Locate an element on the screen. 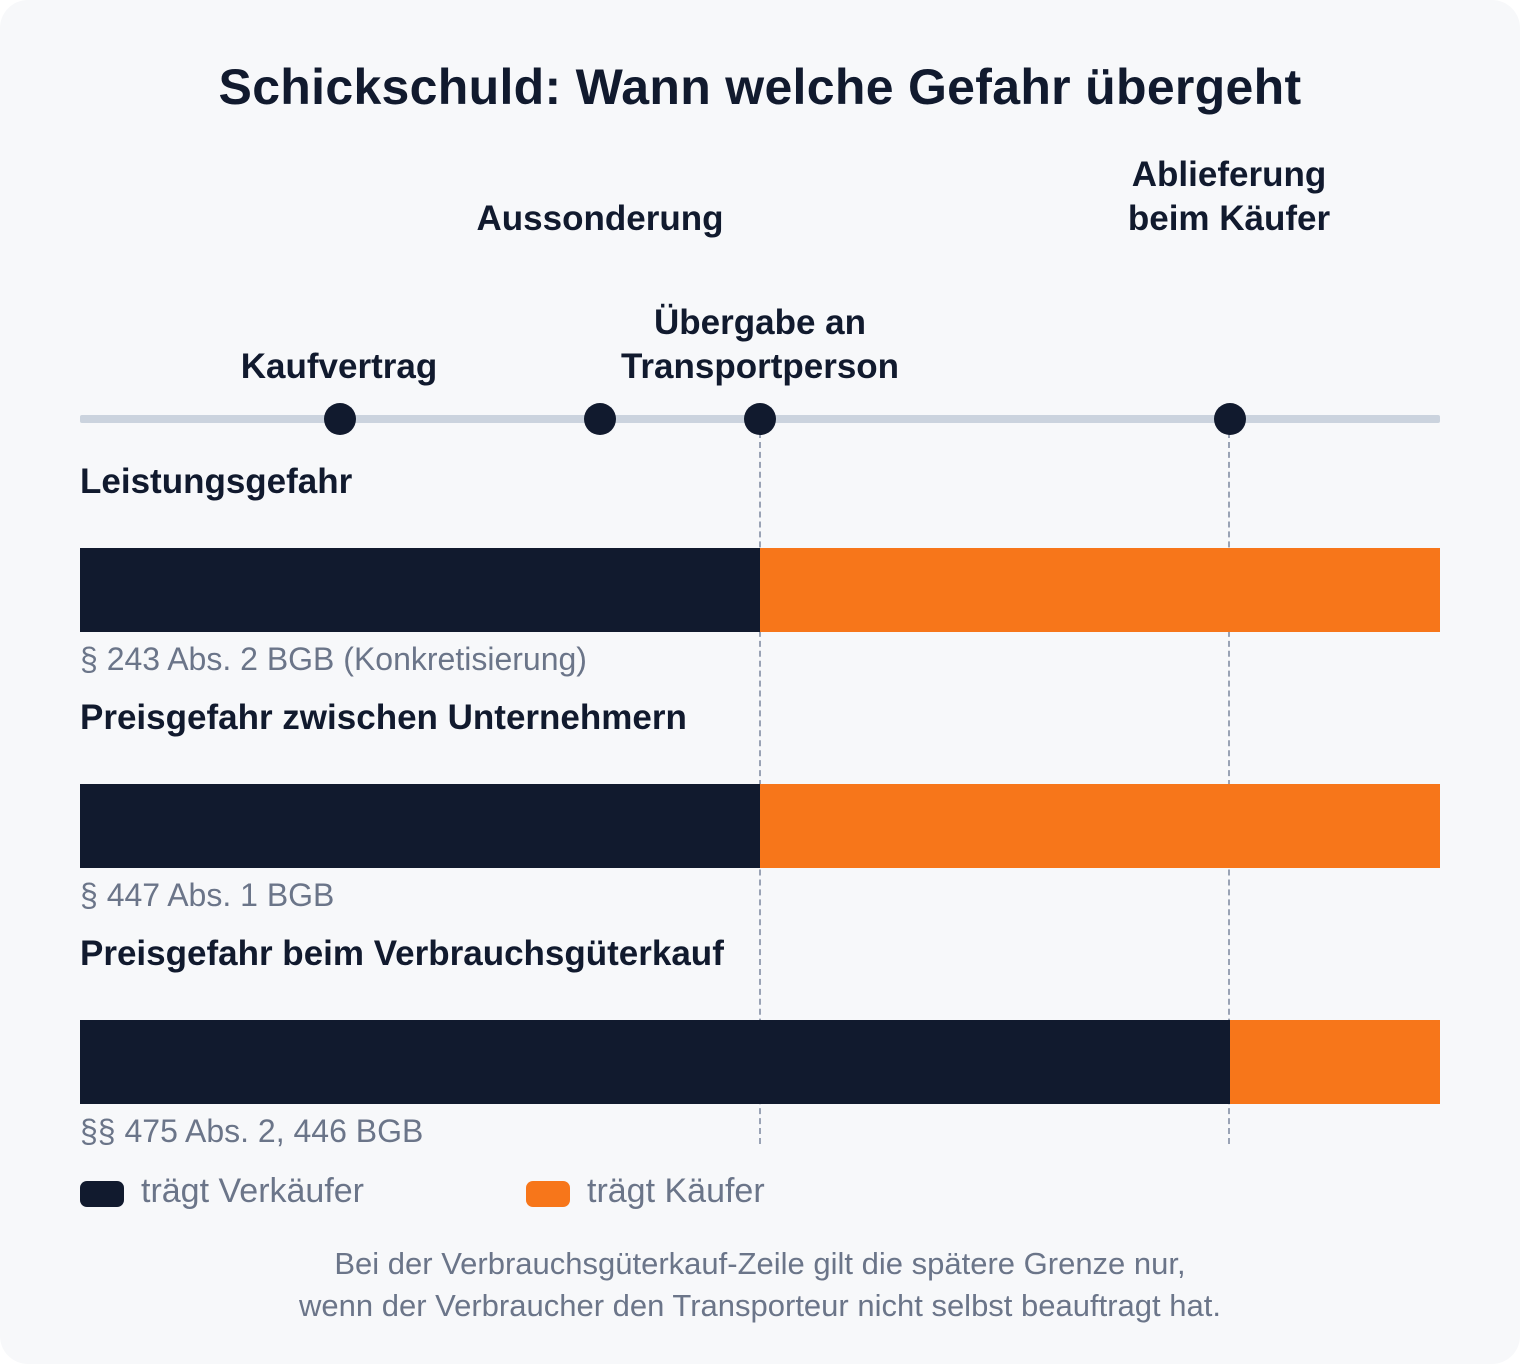 This screenshot has height=1364, width=1520. risk-bar-preisgefahr-unternehmer is located at coordinates (760, 826).